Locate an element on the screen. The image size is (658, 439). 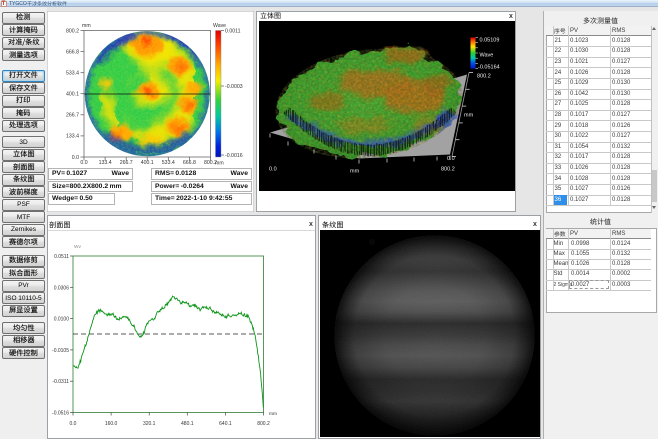
svg-text: 0.05109 is located at coordinates (489, 40).